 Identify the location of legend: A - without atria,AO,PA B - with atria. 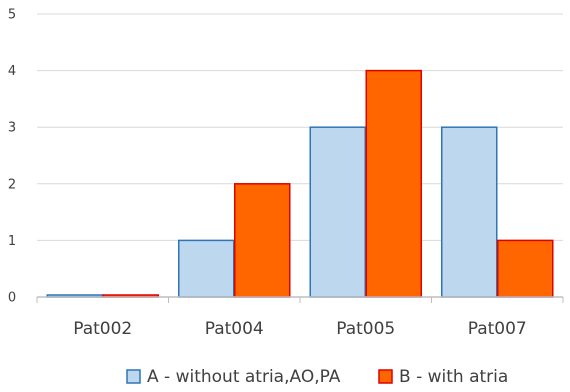
(317, 377).